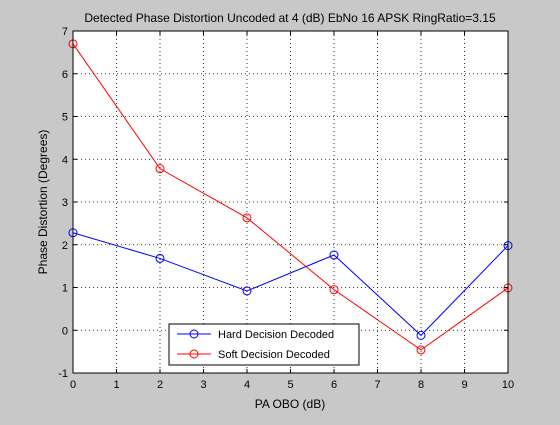 This screenshot has width=560, height=425. What do you see at coordinates (334, 385) in the screenshot?
I see `x-tick-label: 6` at bounding box center [334, 385].